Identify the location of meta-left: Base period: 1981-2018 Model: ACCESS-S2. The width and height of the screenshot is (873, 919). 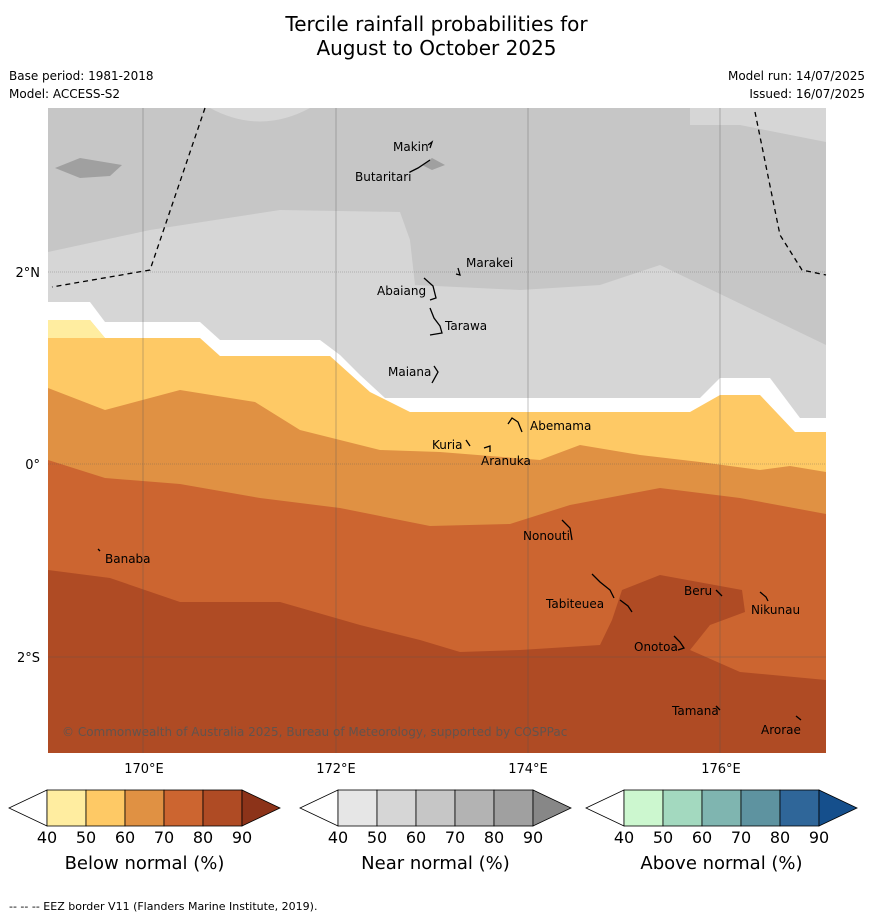
(81, 85).